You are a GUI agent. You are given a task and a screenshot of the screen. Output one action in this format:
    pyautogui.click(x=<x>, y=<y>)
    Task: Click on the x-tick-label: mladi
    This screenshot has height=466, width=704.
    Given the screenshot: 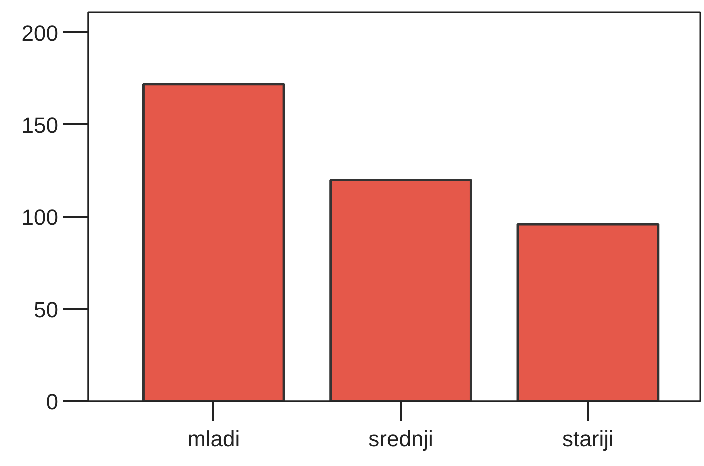 What is the action you would take?
    pyautogui.click(x=214, y=439)
    